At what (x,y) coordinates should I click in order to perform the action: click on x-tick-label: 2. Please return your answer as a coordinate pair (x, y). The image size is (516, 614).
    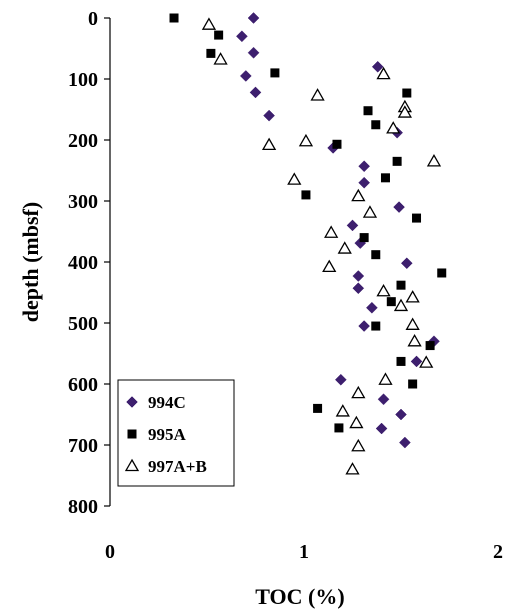
    Looking at the image, I should click on (498, 552).